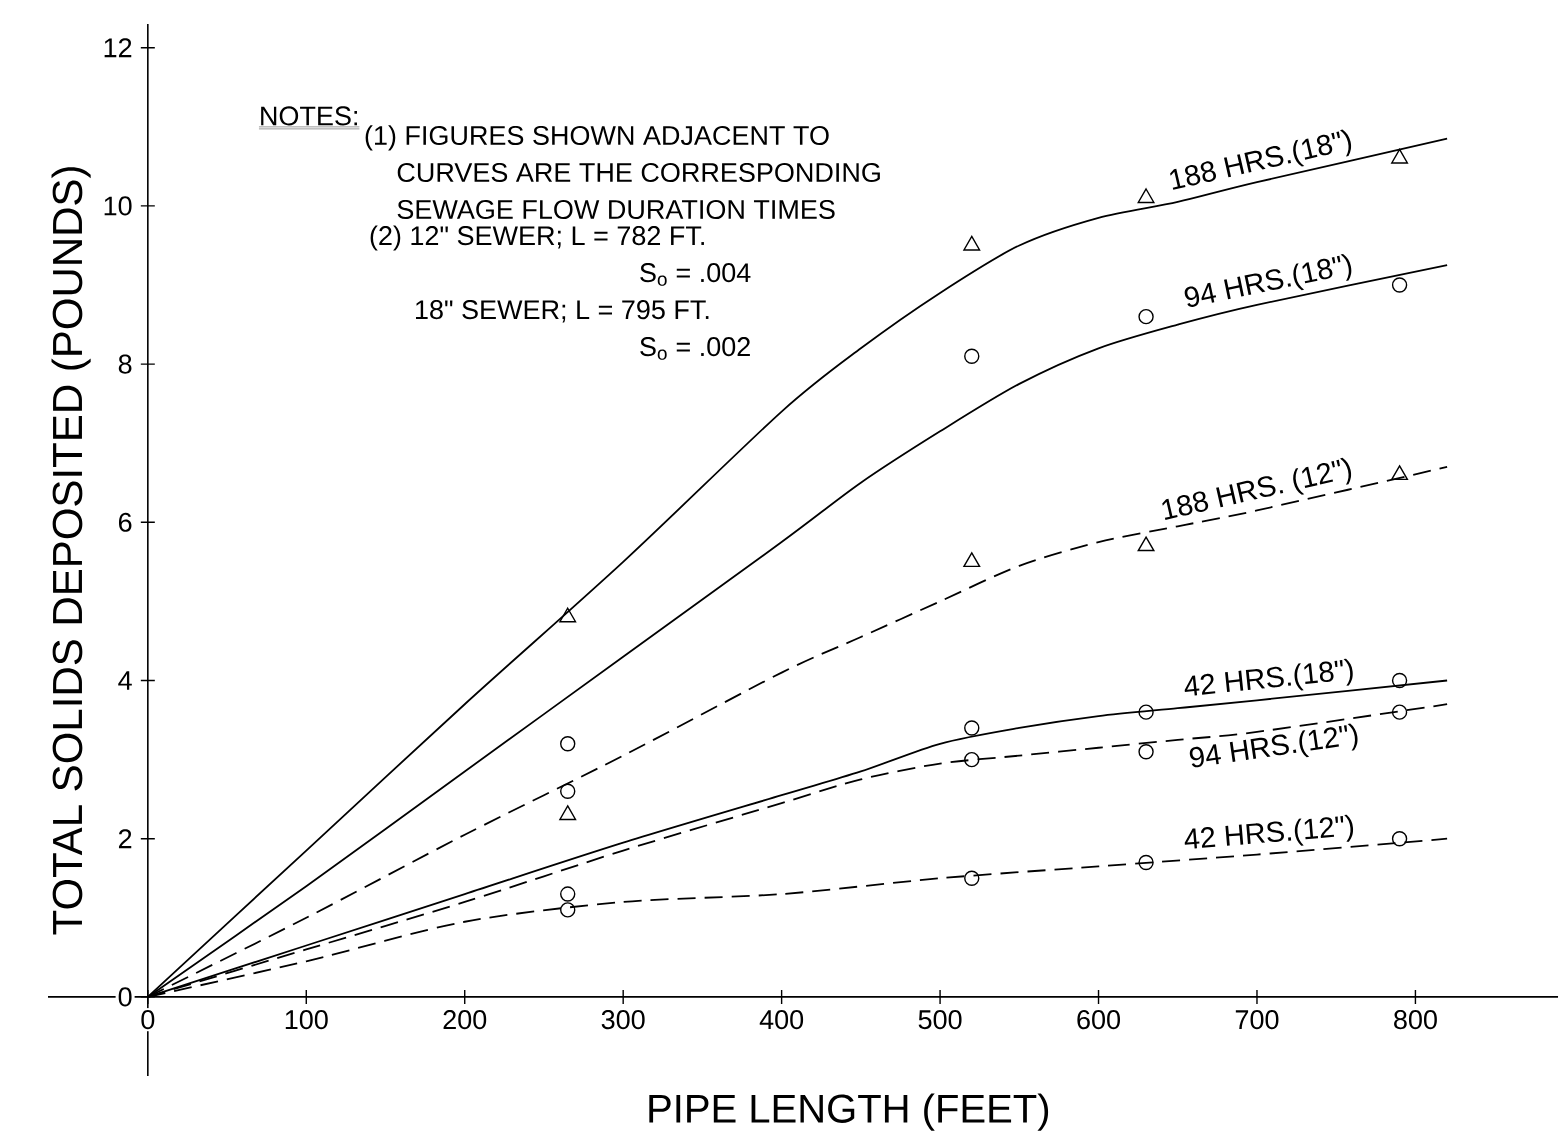 This screenshot has height=1132, width=1563. What do you see at coordinates (118, 48) in the screenshot?
I see `y-tick-label: 12` at bounding box center [118, 48].